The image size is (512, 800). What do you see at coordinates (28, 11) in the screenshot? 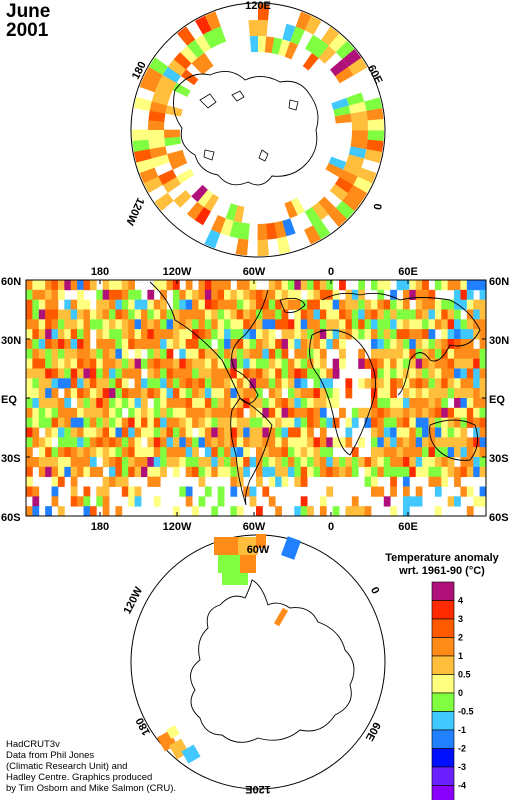
I see `title-month: June` at bounding box center [28, 11].